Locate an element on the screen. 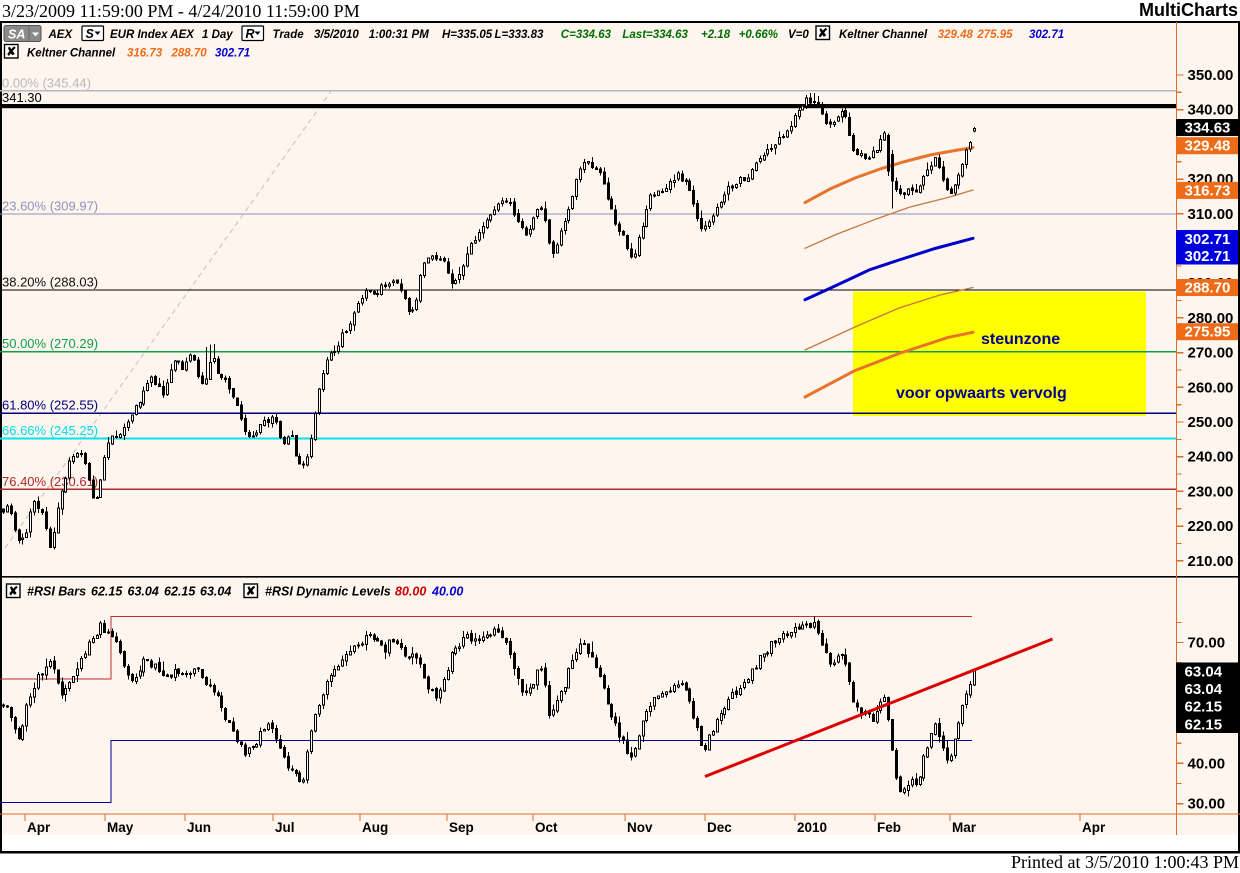 This screenshot has width=1240, height=873. svg-text: EUR Index AEX is located at coordinates (152, 35).